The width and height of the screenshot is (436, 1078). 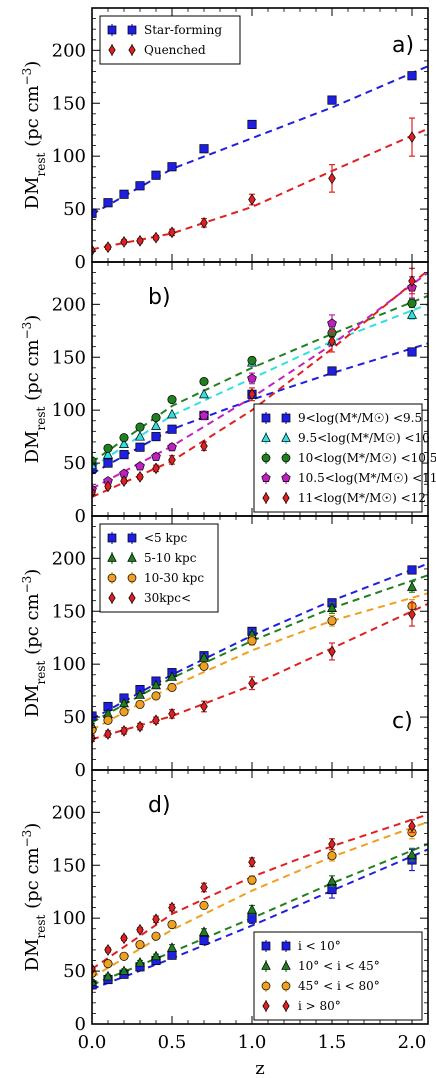 What do you see at coordinates (92, 1042) in the screenshot?
I see `x-tick-label: 0.0` at bounding box center [92, 1042].